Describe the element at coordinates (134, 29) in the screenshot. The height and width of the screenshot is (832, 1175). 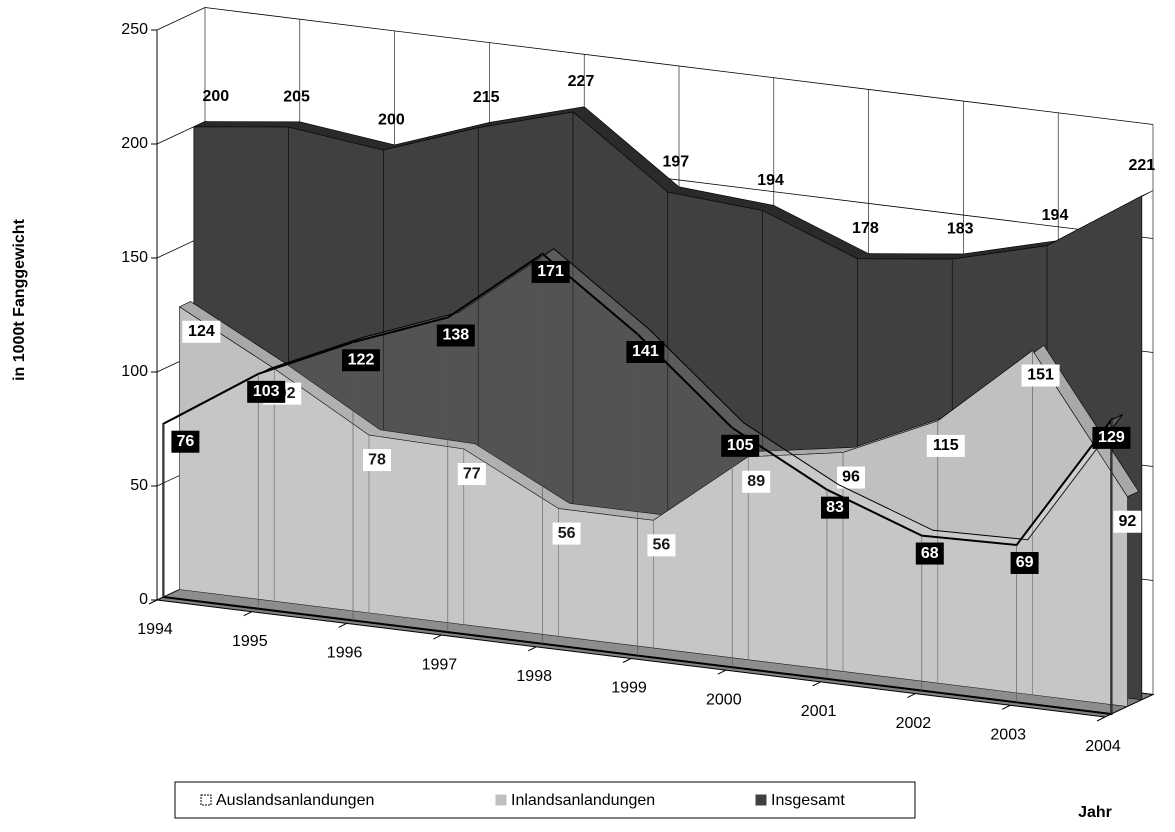
I see `y-tick-label: 250` at that location.